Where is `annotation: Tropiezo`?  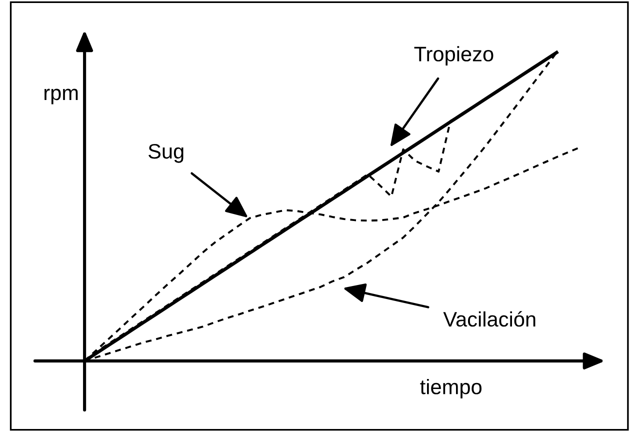
annotation: Tropiezo is located at coordinates (454, 56).